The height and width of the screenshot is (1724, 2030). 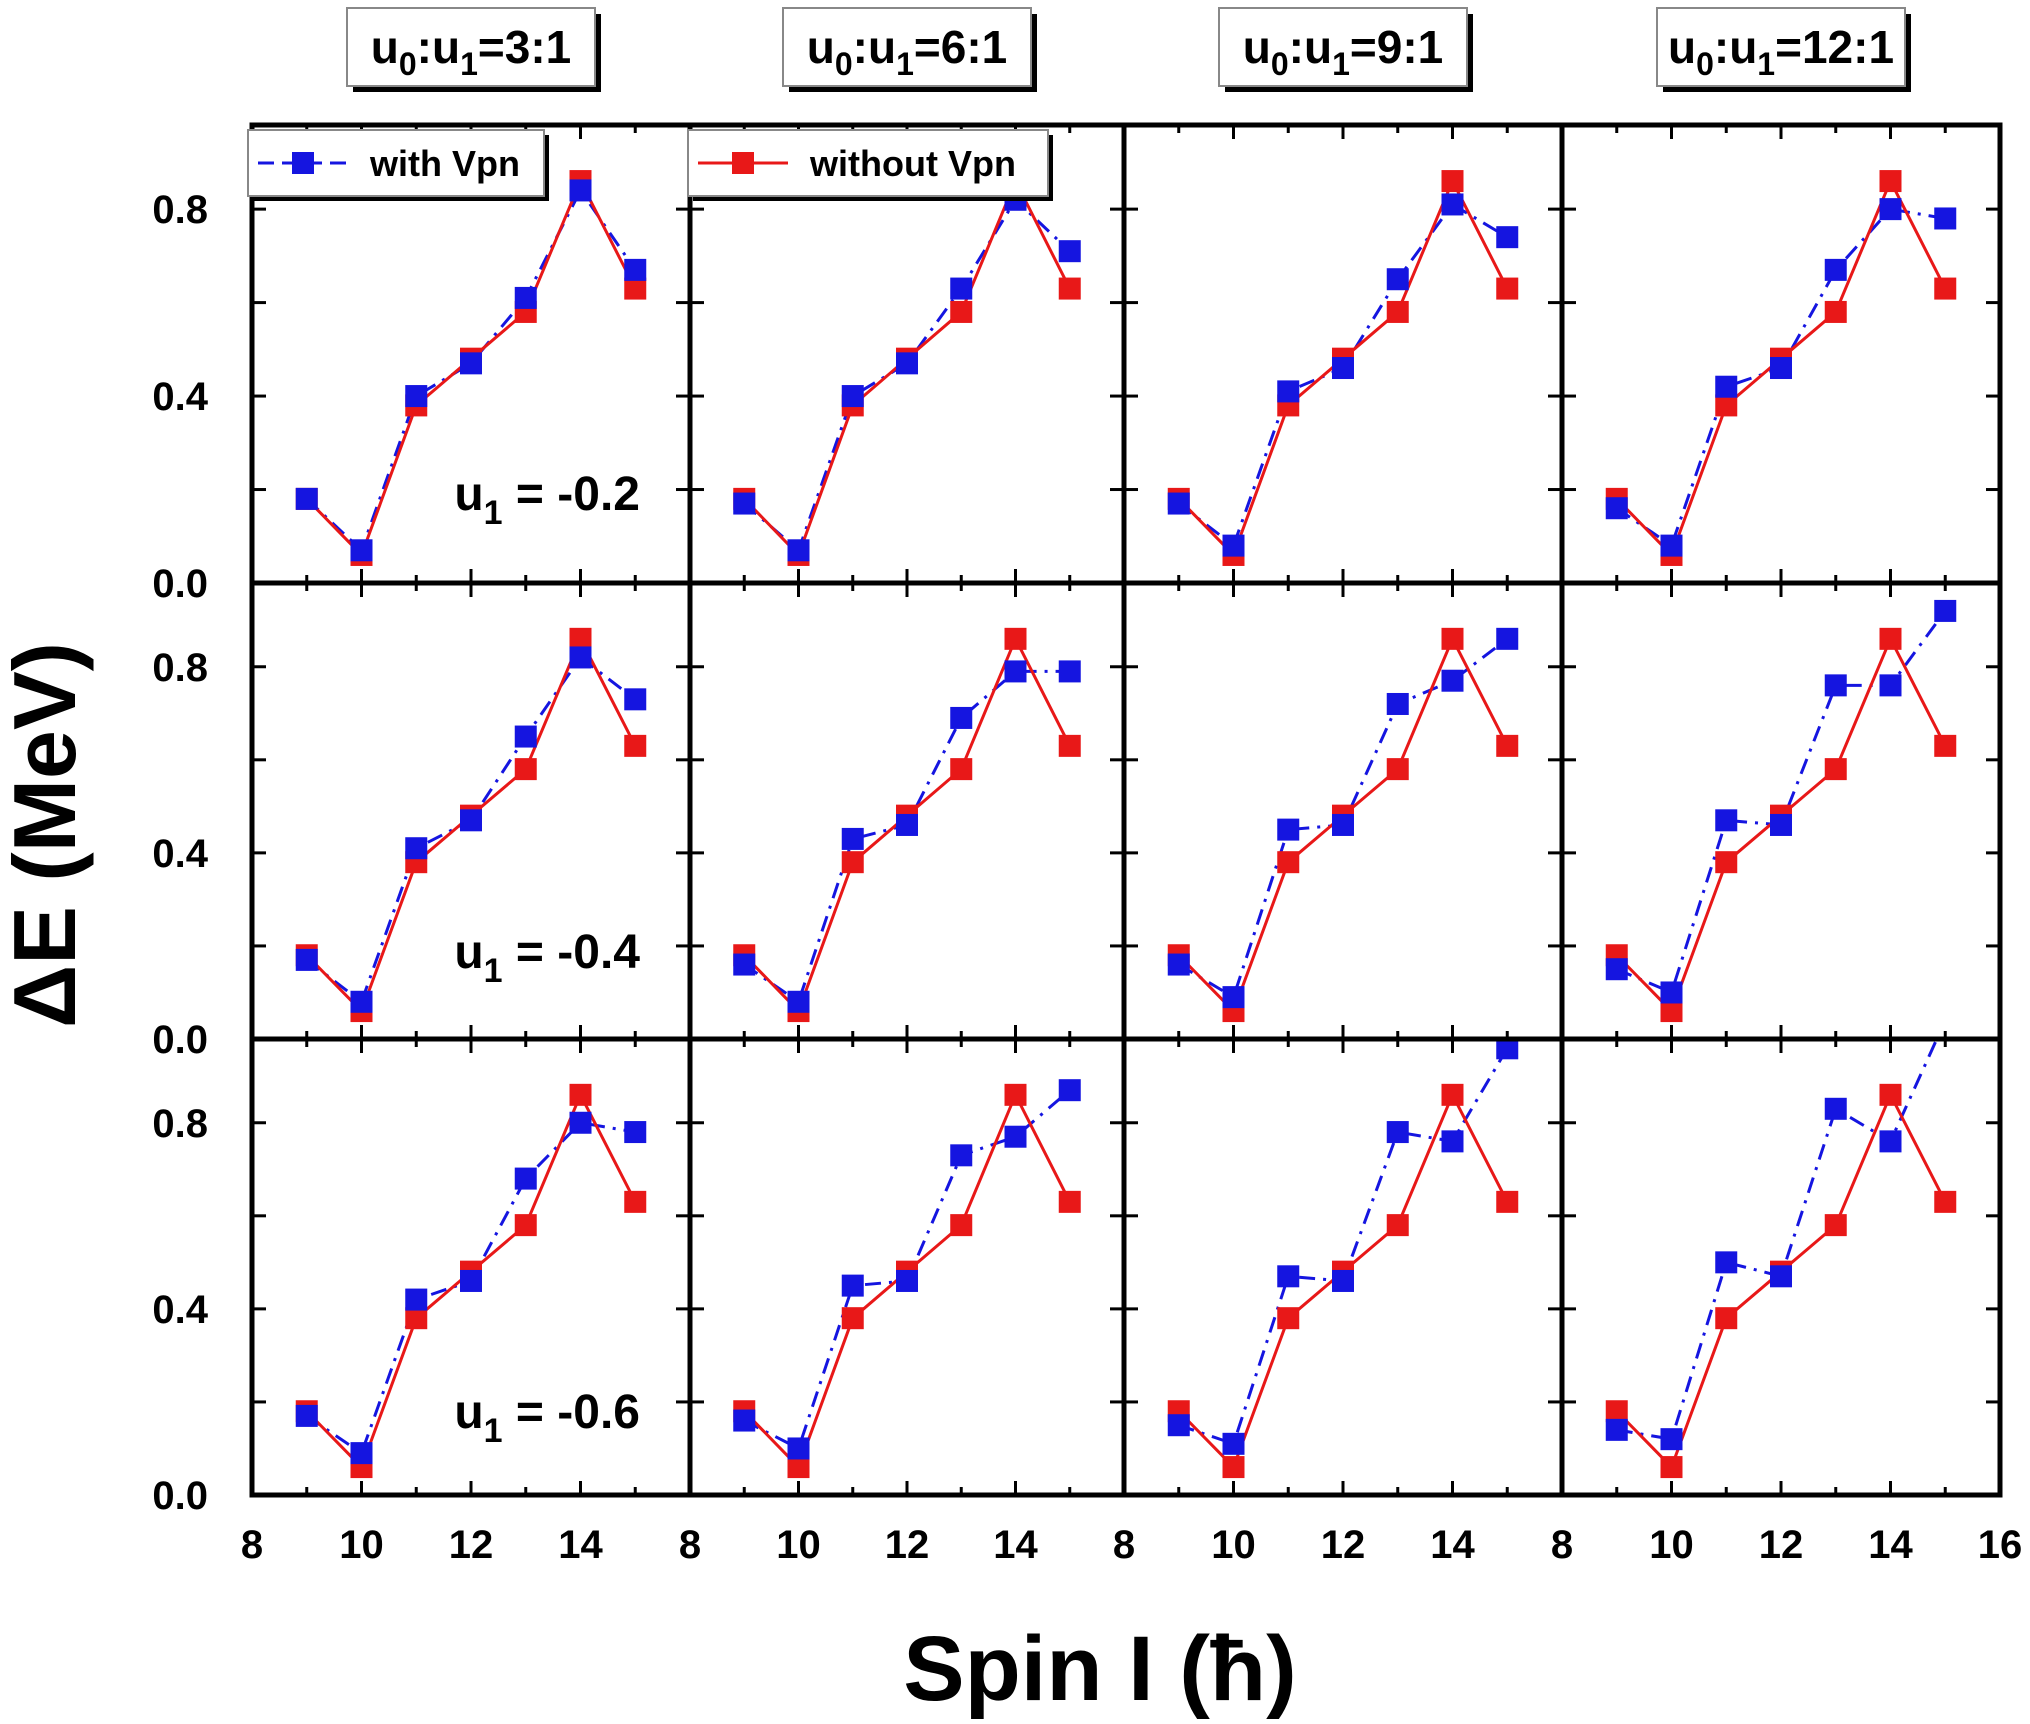 I want to click on column-header-label: u0:u1=3:1, so click(x=471, y=51).